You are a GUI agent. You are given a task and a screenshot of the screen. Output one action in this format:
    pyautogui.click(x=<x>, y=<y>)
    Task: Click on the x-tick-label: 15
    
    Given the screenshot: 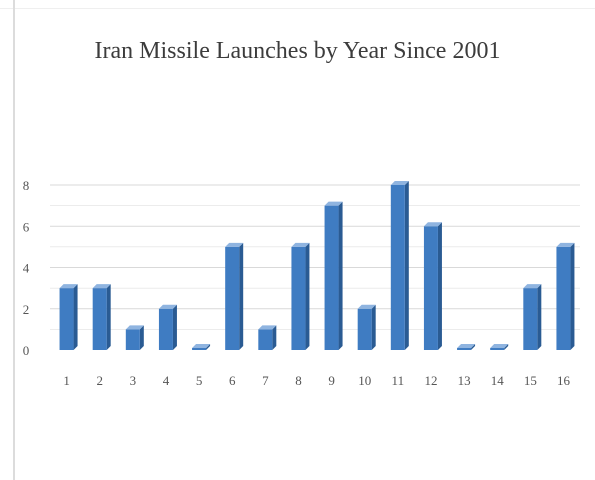 What is the action you would take?
    pyautogui.click(x=530, y=380)
    